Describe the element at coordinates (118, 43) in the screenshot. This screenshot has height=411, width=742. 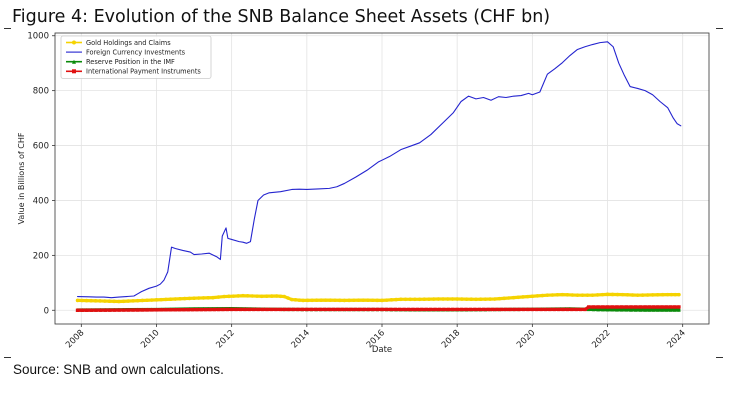
I see `legend-entry-gold-holdings-and-claims: Gold Holdings and Claims` at that location.